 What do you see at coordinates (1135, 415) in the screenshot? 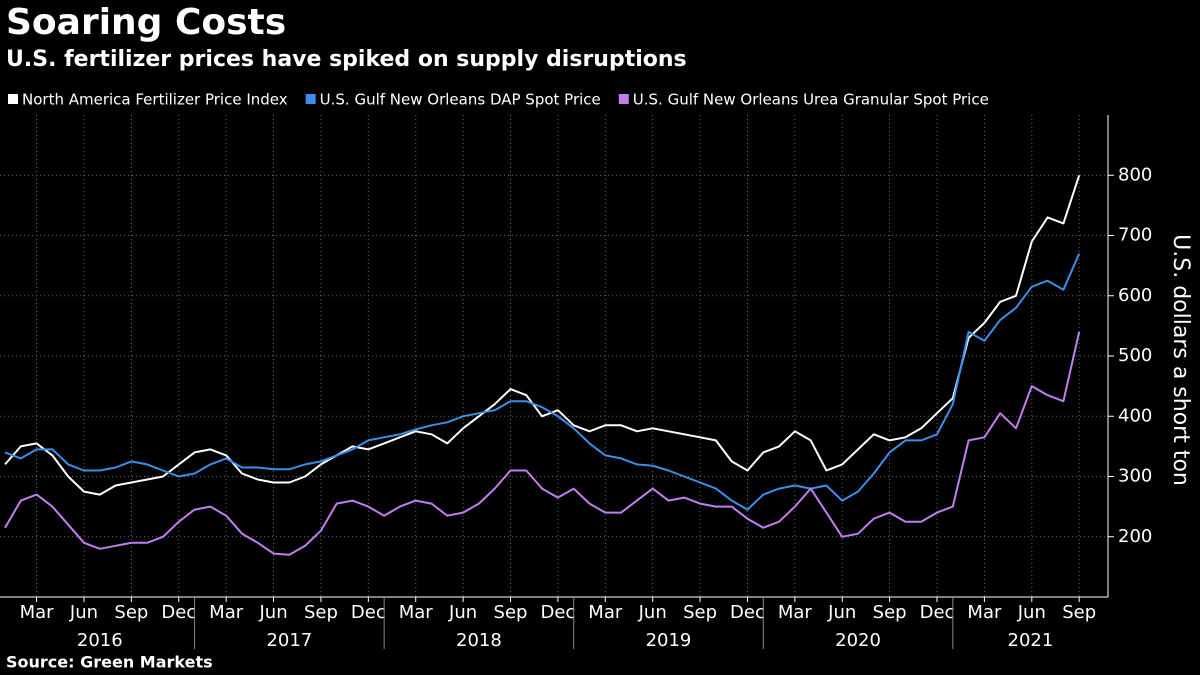
I see `y-tick-label: 400` at bounding box center [1135, 415].